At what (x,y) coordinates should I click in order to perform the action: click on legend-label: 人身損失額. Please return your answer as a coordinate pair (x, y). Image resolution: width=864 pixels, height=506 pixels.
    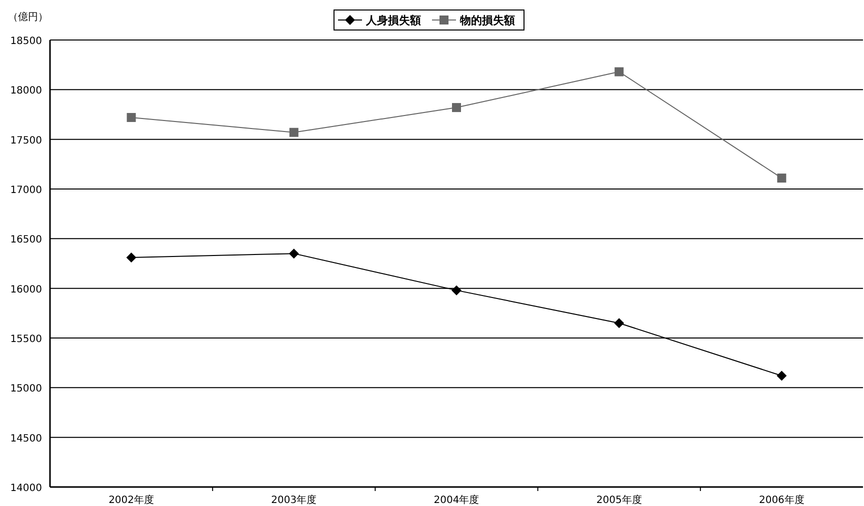
    Looking at the image, I should click on (393, 20).